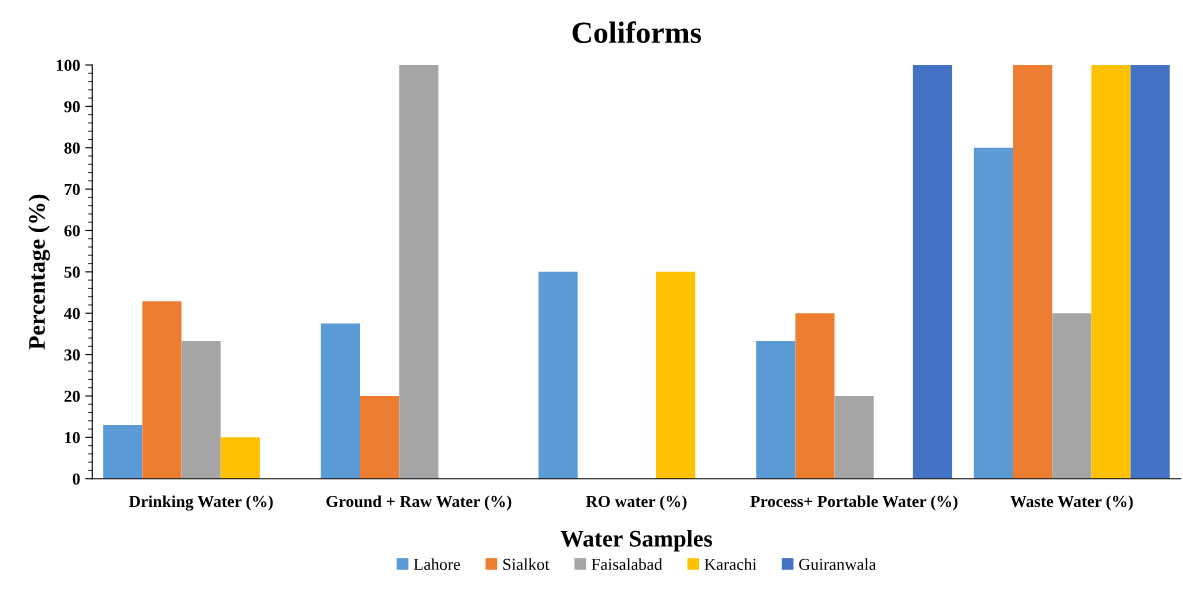 The height and width of the screenshot is (591, 1183). I want to click on y-tick-label: 30, so click(72, 355).